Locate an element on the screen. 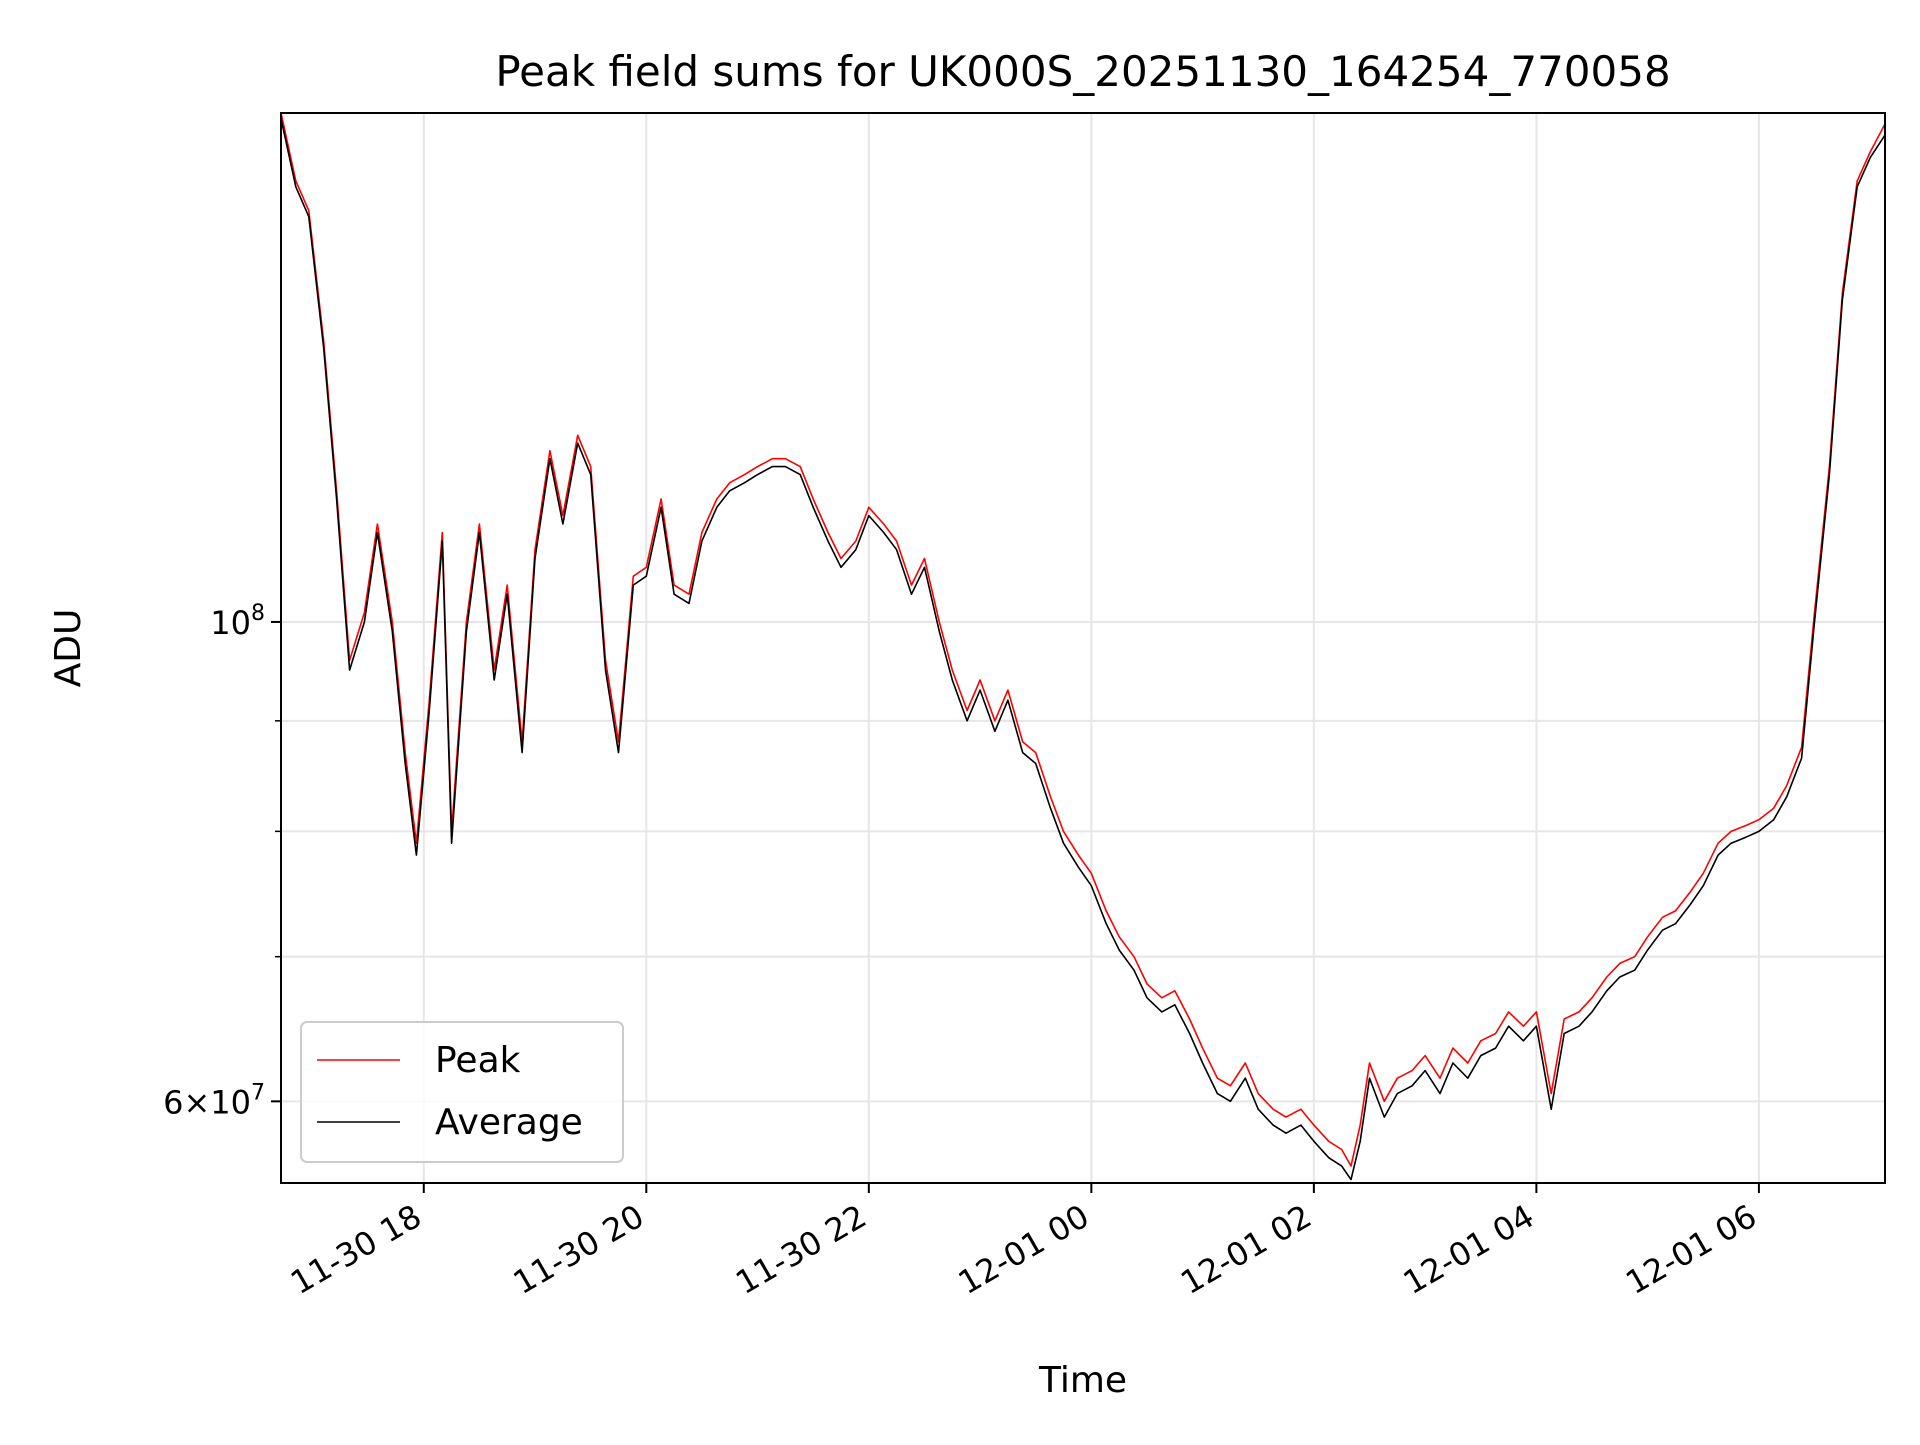 This screenshot has height=1445, width=1920. y-axis-label: ADU is located at coordinates (68, 648).